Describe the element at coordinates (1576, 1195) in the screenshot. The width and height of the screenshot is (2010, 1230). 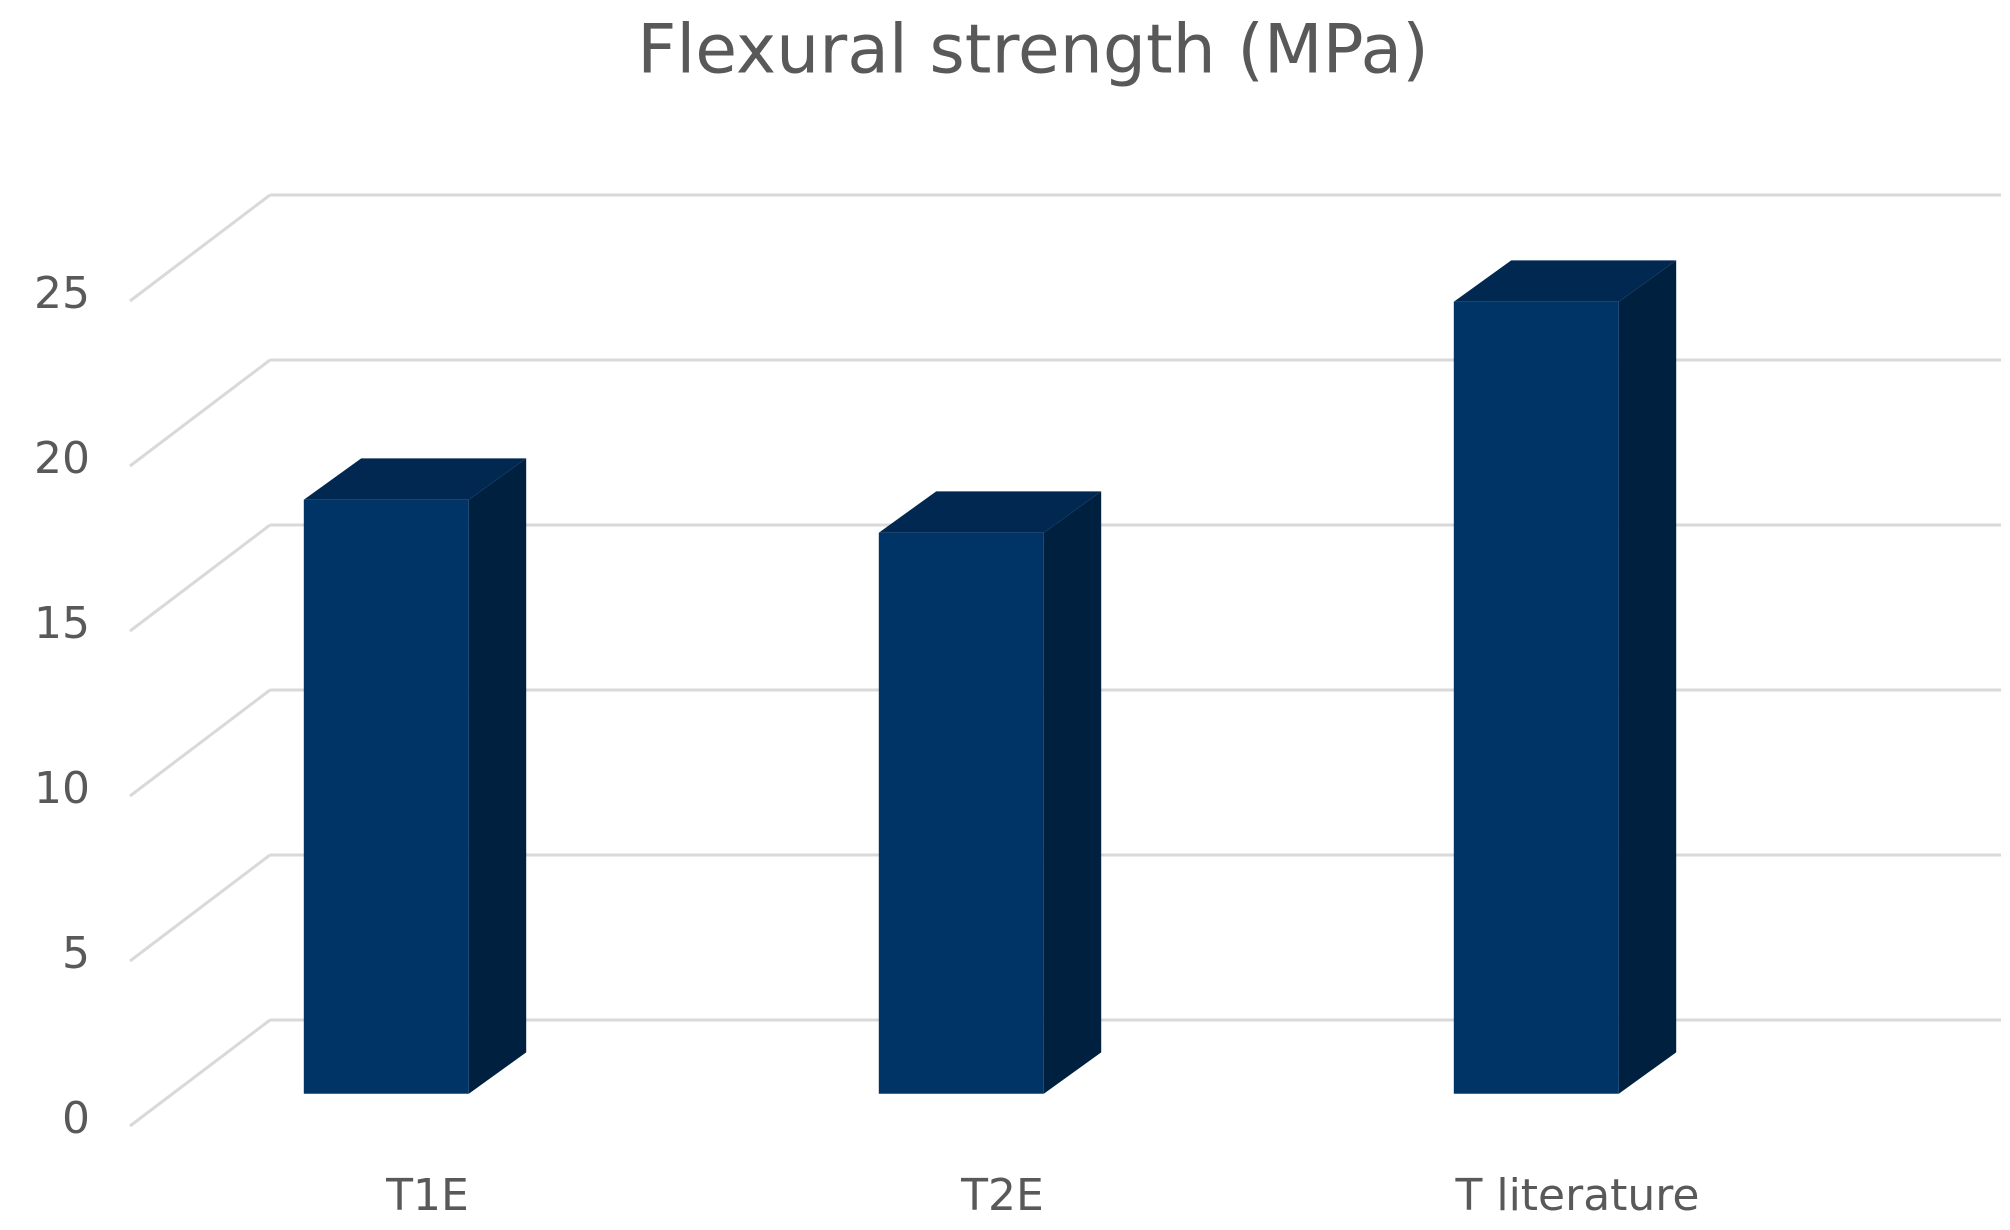
I see `x-tick-label: T literature` at that location.